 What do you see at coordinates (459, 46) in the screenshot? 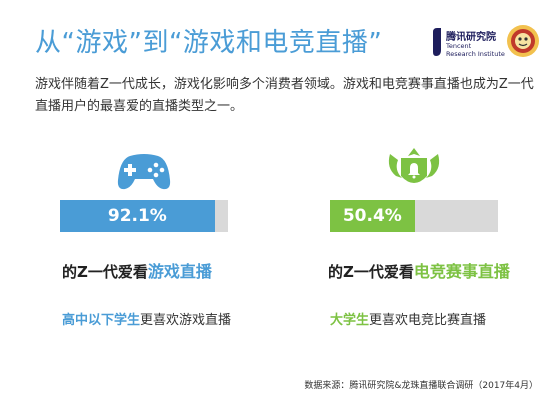
I see `logo-name-en-line1: Tencent` at bounding box center [459, 46].